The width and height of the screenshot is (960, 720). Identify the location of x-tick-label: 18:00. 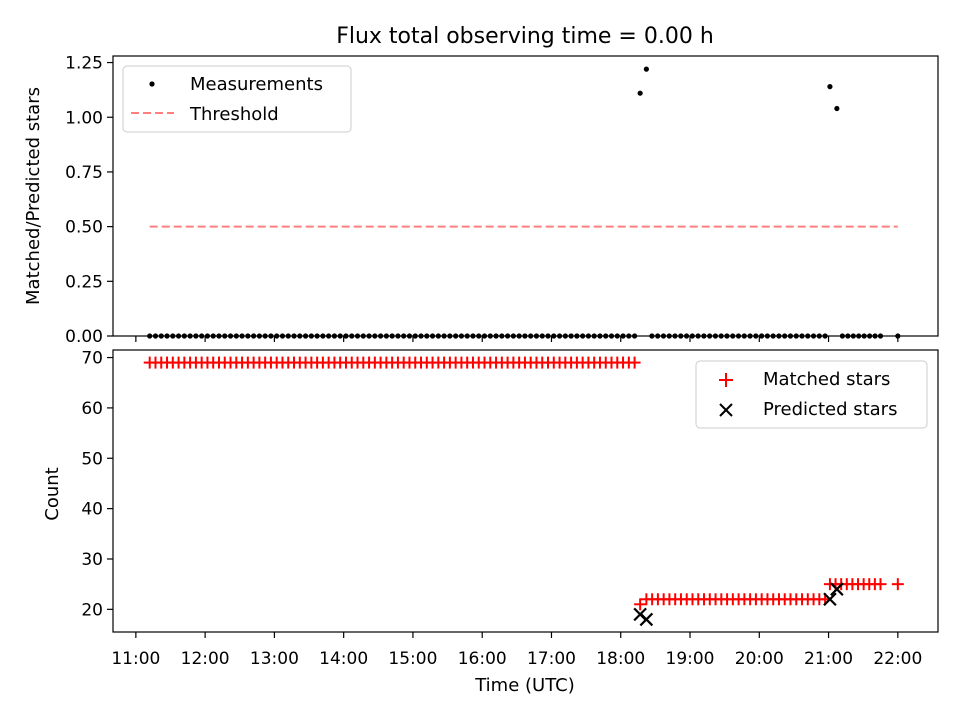
(620, 659).